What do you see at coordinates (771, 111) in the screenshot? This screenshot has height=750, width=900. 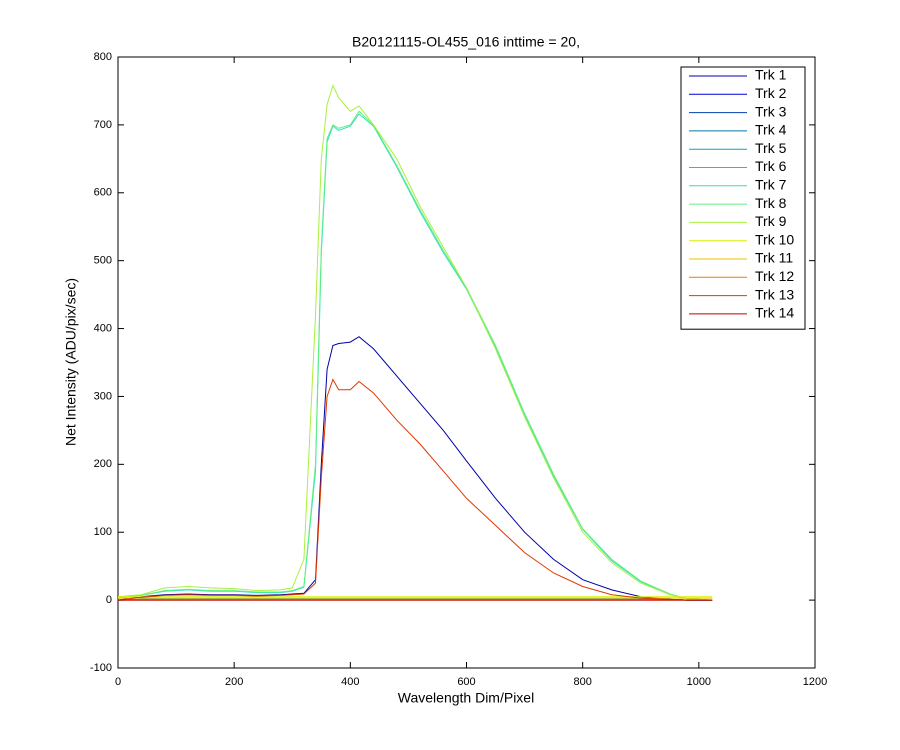 I see `legend-label: Trk 3` at bounding box center [771, 111].